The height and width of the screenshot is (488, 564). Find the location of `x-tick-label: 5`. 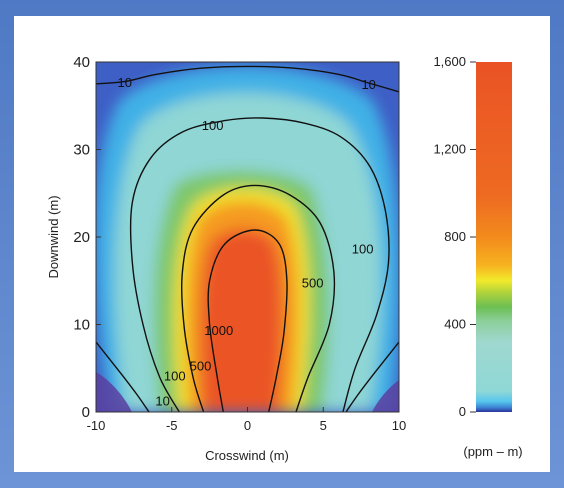

x-tick-label: 5 is located at coordinates (323, 425).